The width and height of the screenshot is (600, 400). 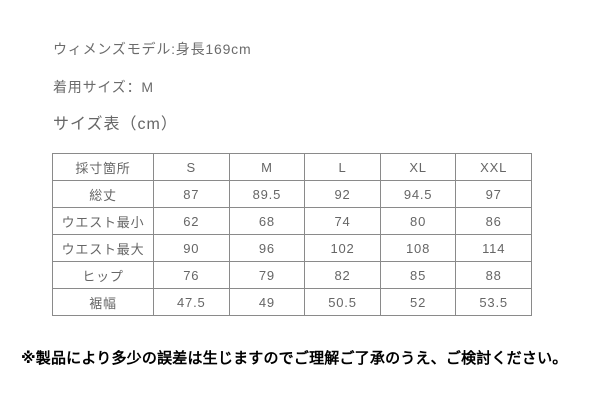 What do you see at coordinates (418, 248) in the screenshot?
I see `size-table-cell: 108` at bounding box center [418, 248].